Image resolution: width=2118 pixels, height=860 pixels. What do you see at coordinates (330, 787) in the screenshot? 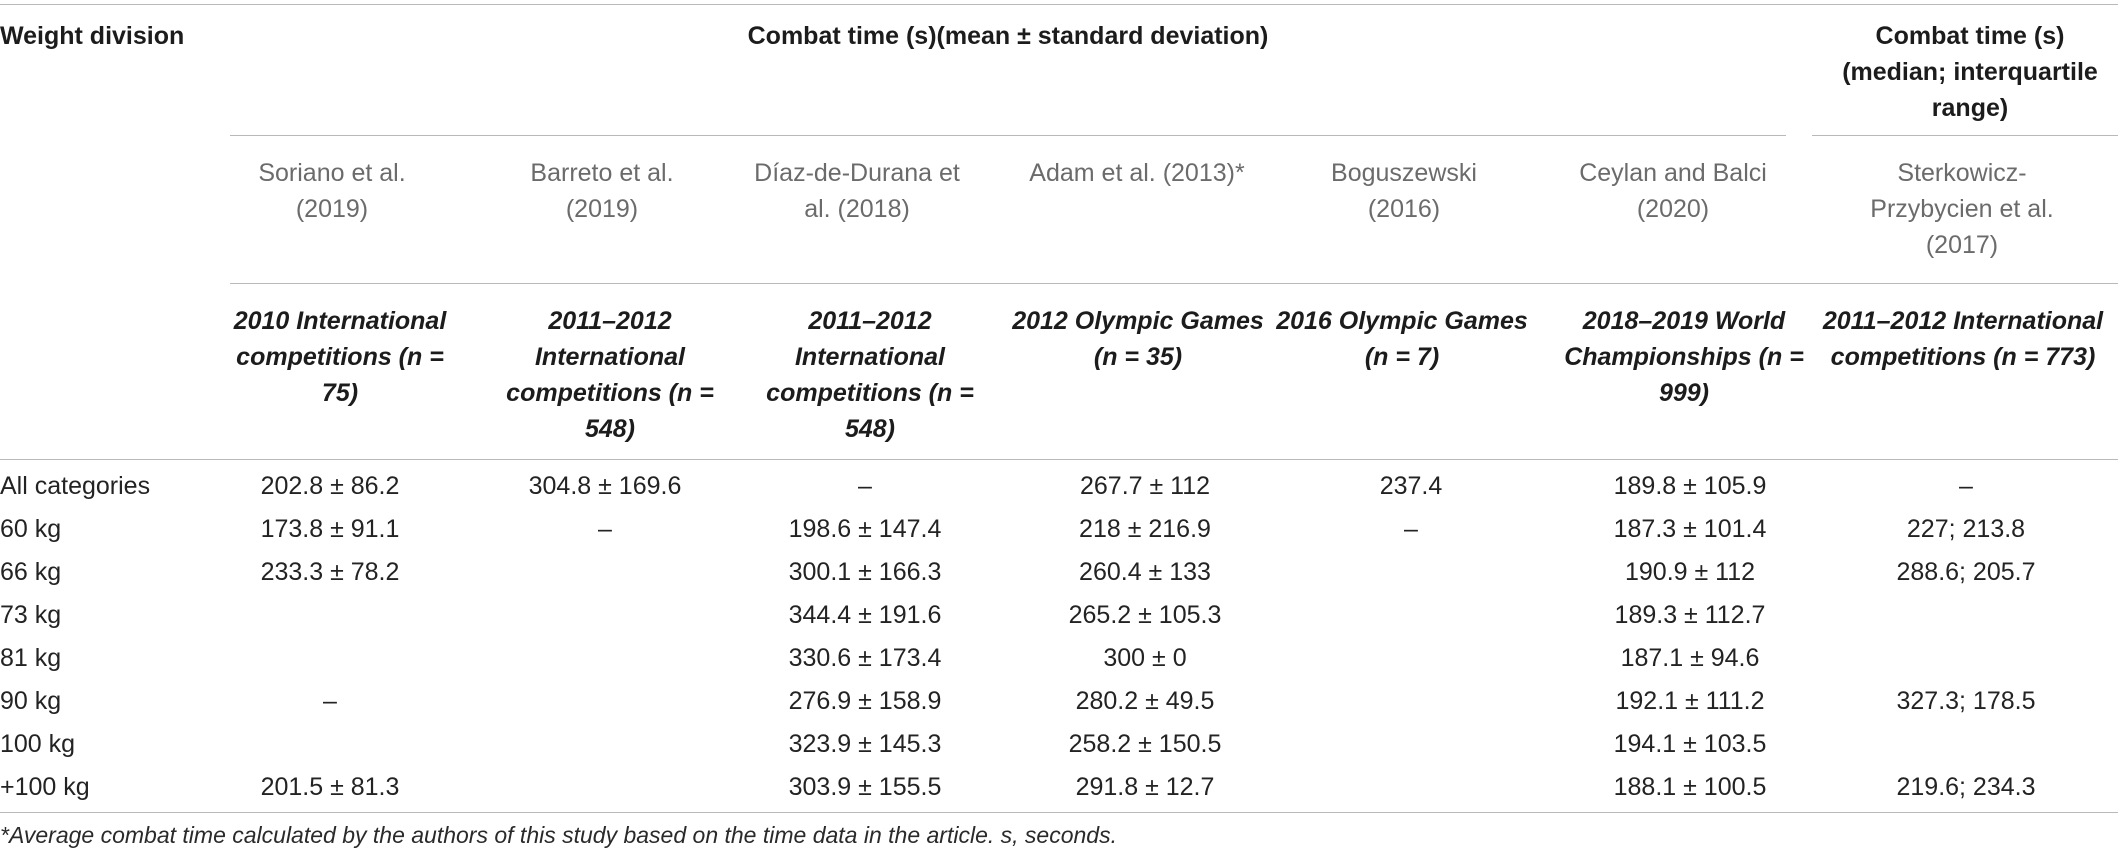
I see `table-cell: 201.5 ± 81.3` at bounding box center [330, 787].